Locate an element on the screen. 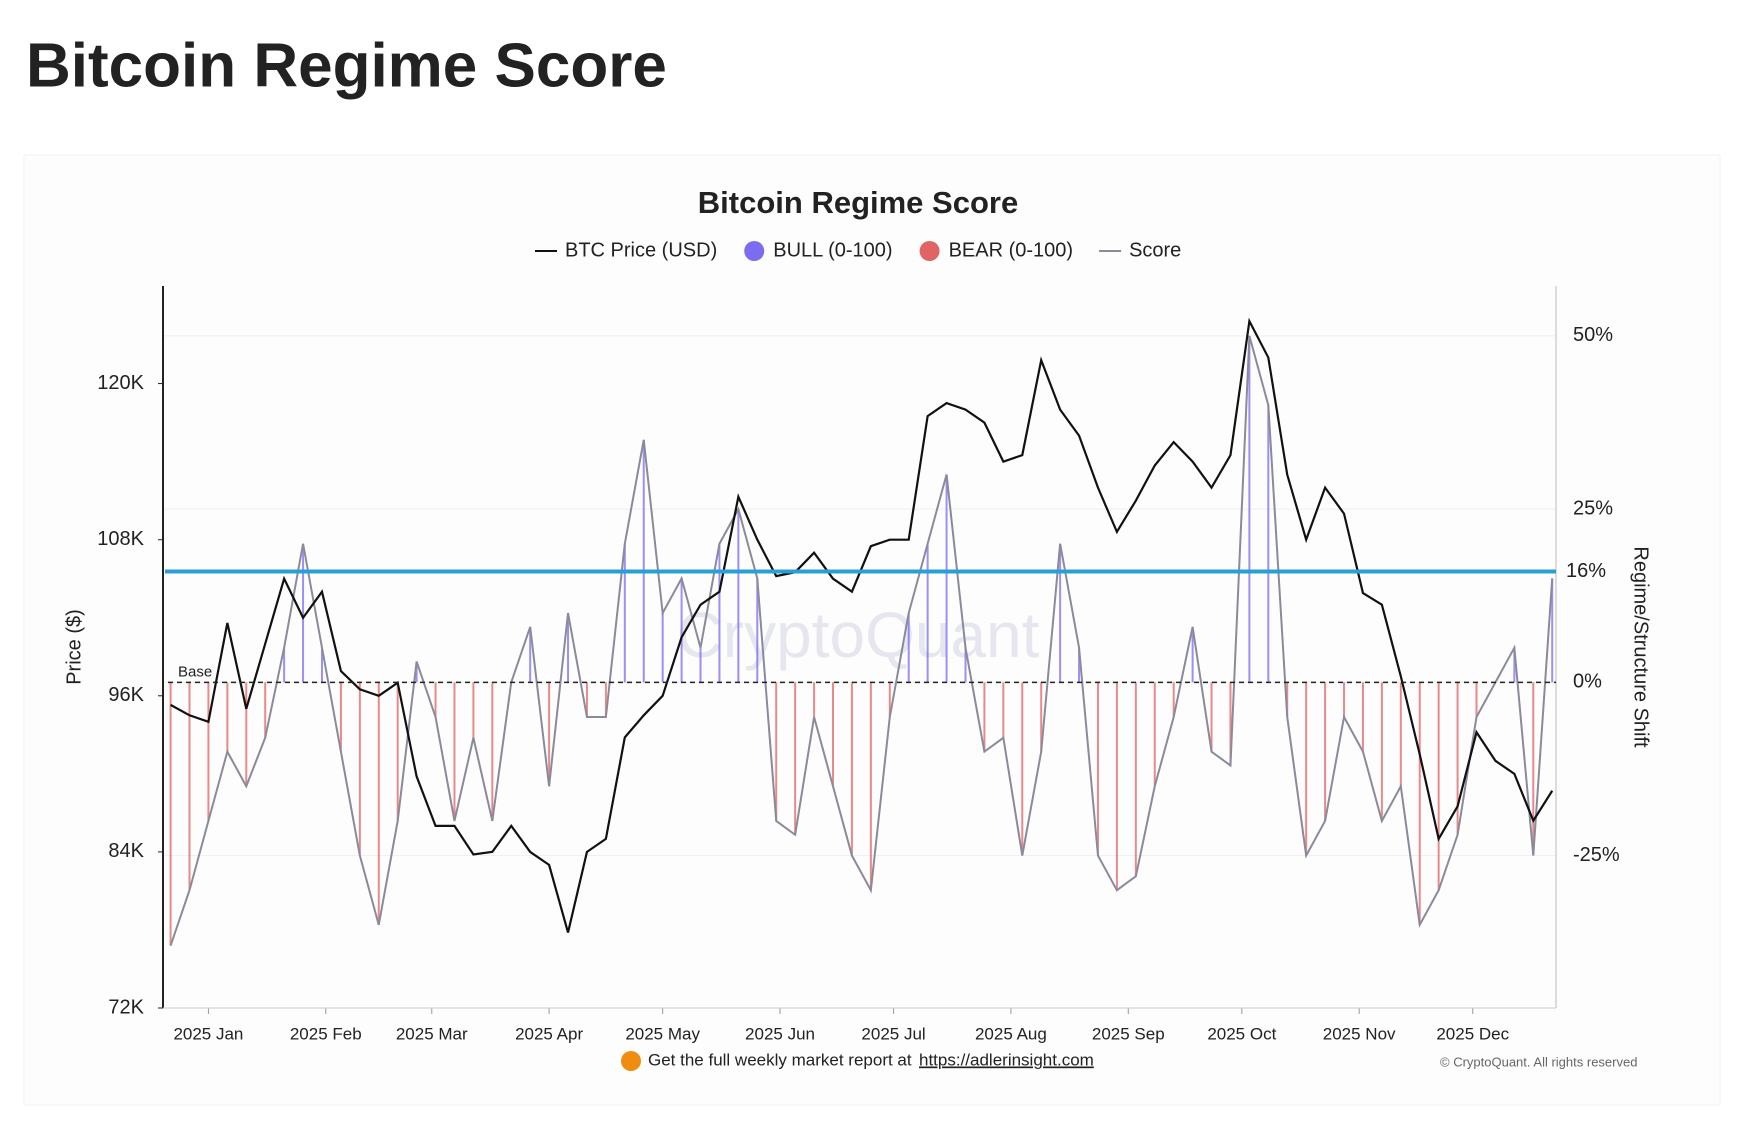 The image size is (1740, 1123). y-tick-label: 96K is located at coordinates (126, 695).